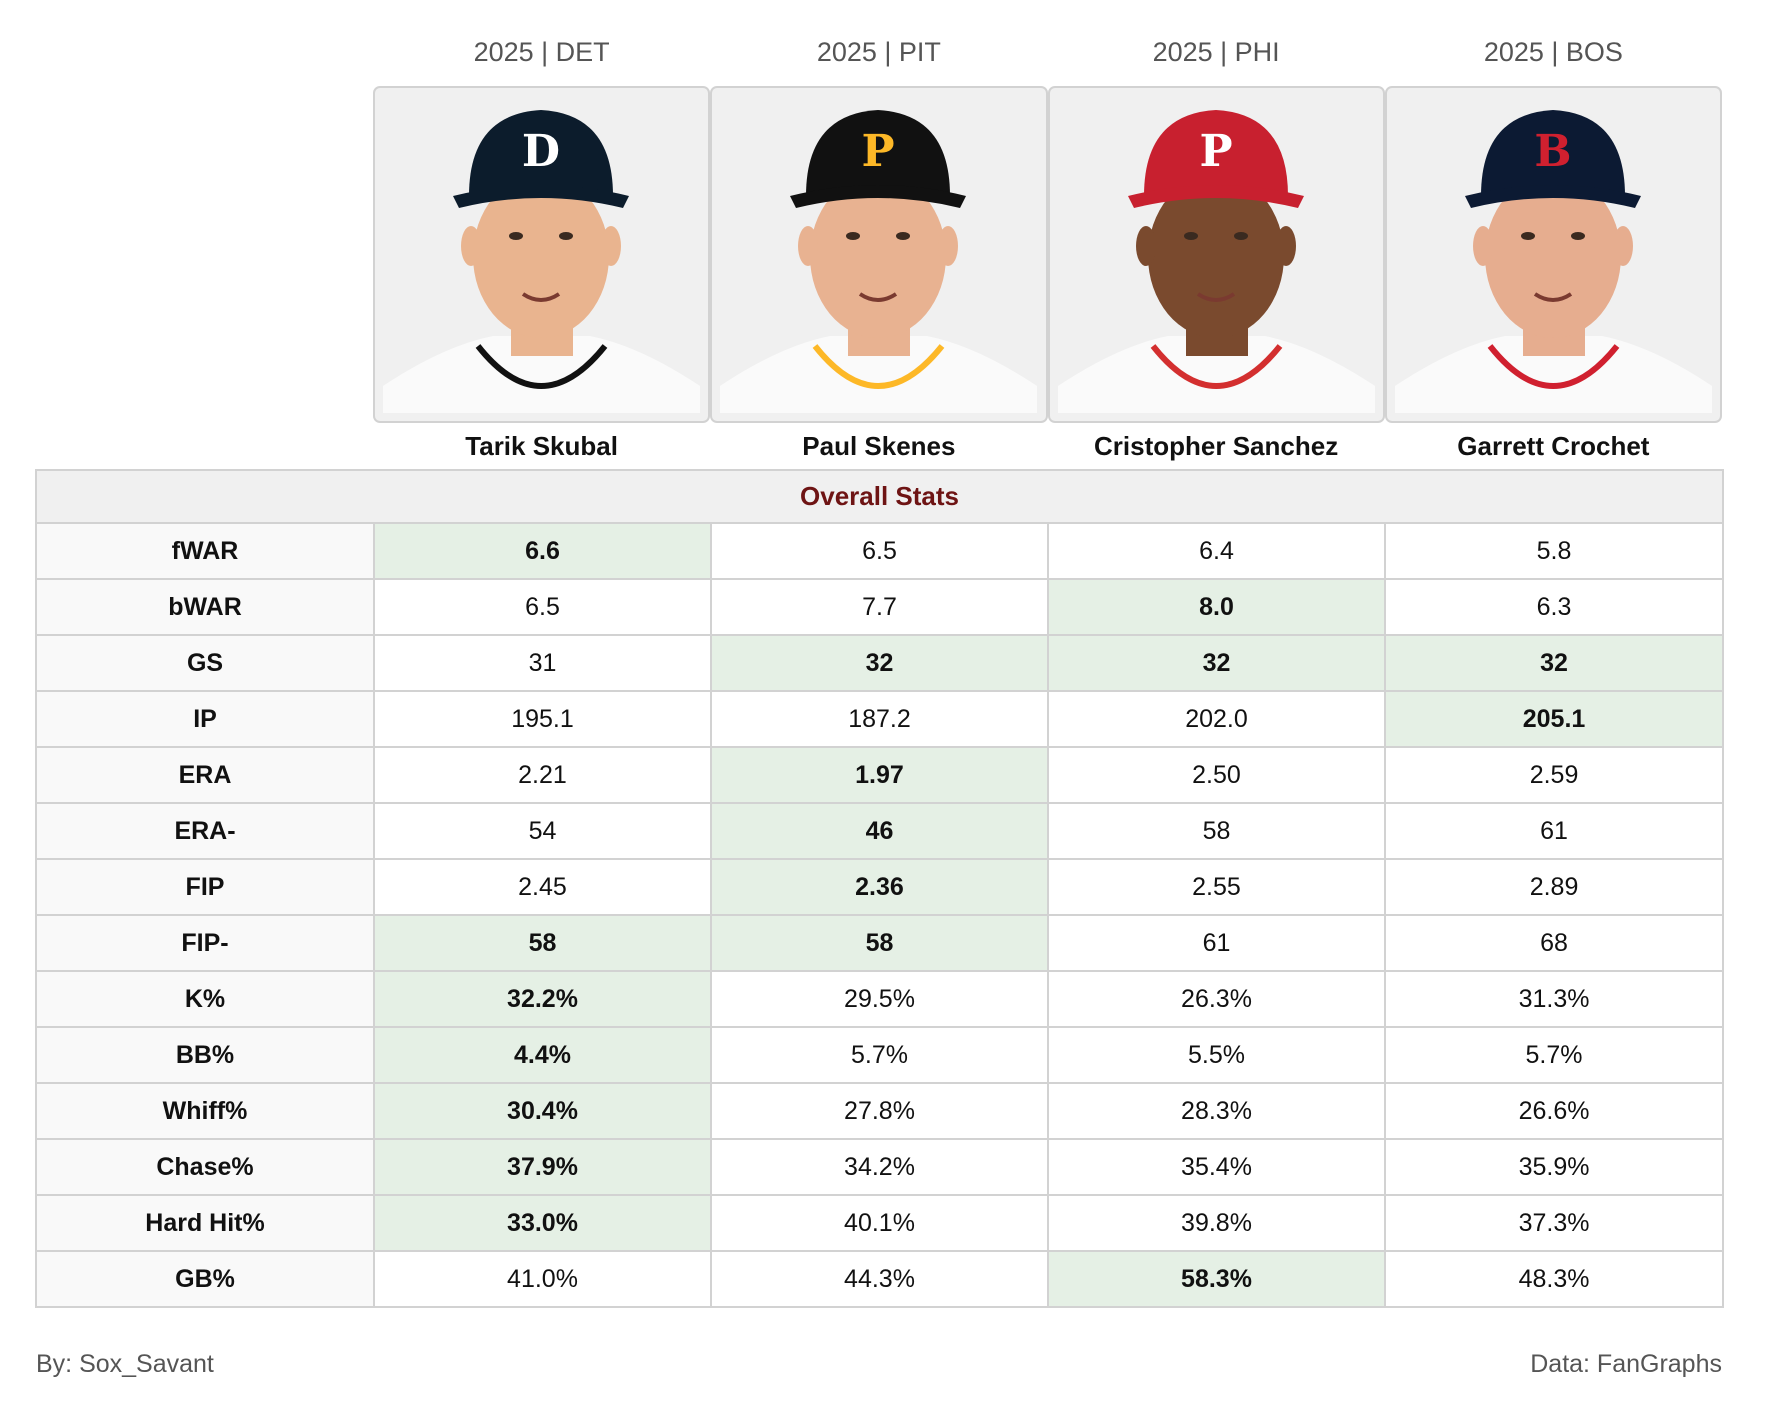 This screenshot has height=1414, width=1766. I want to click on player-photo-skubal: D, so click(542, 254).